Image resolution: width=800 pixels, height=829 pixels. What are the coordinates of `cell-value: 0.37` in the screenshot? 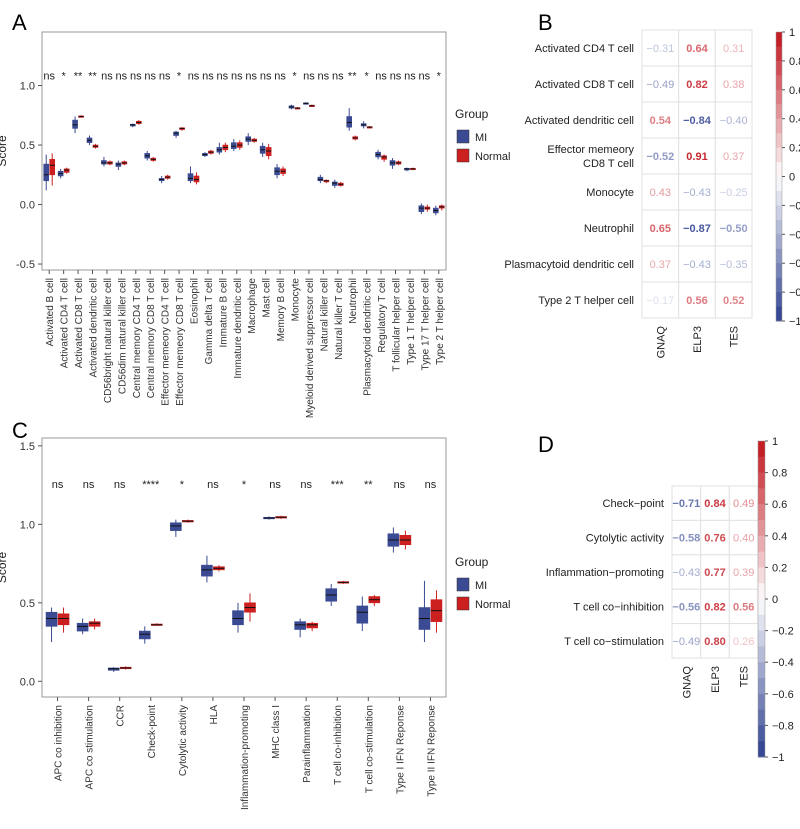 It's located at (733, 157).